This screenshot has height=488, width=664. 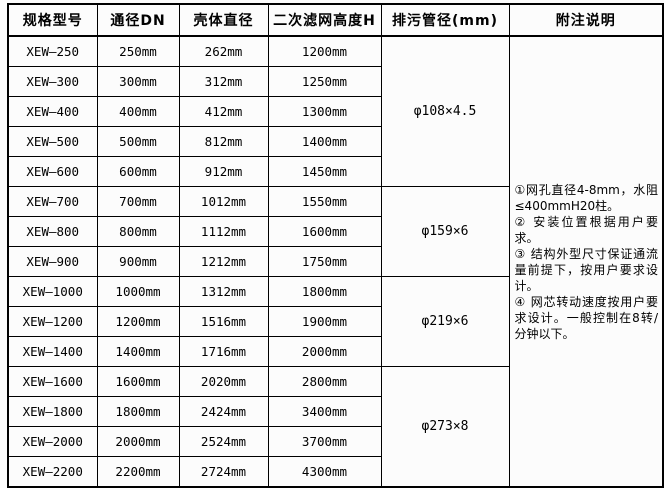 I want to click on model-cell: XEW—400, so click(x=52, y=111).